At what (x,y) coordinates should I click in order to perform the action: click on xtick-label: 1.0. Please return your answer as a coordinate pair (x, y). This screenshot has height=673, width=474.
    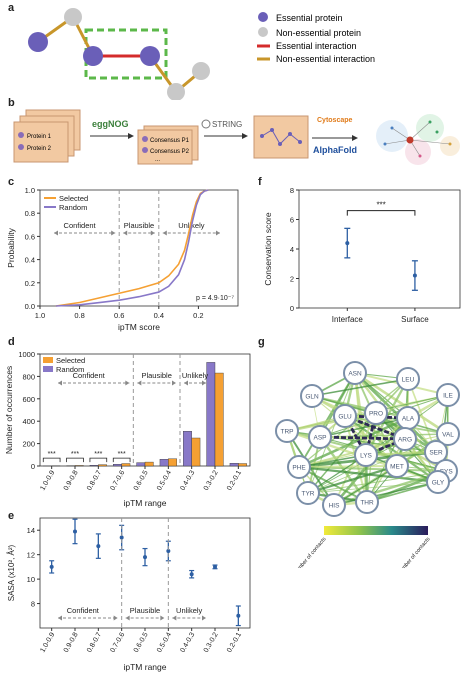
    Looking at the image, I should click on (40, 315).